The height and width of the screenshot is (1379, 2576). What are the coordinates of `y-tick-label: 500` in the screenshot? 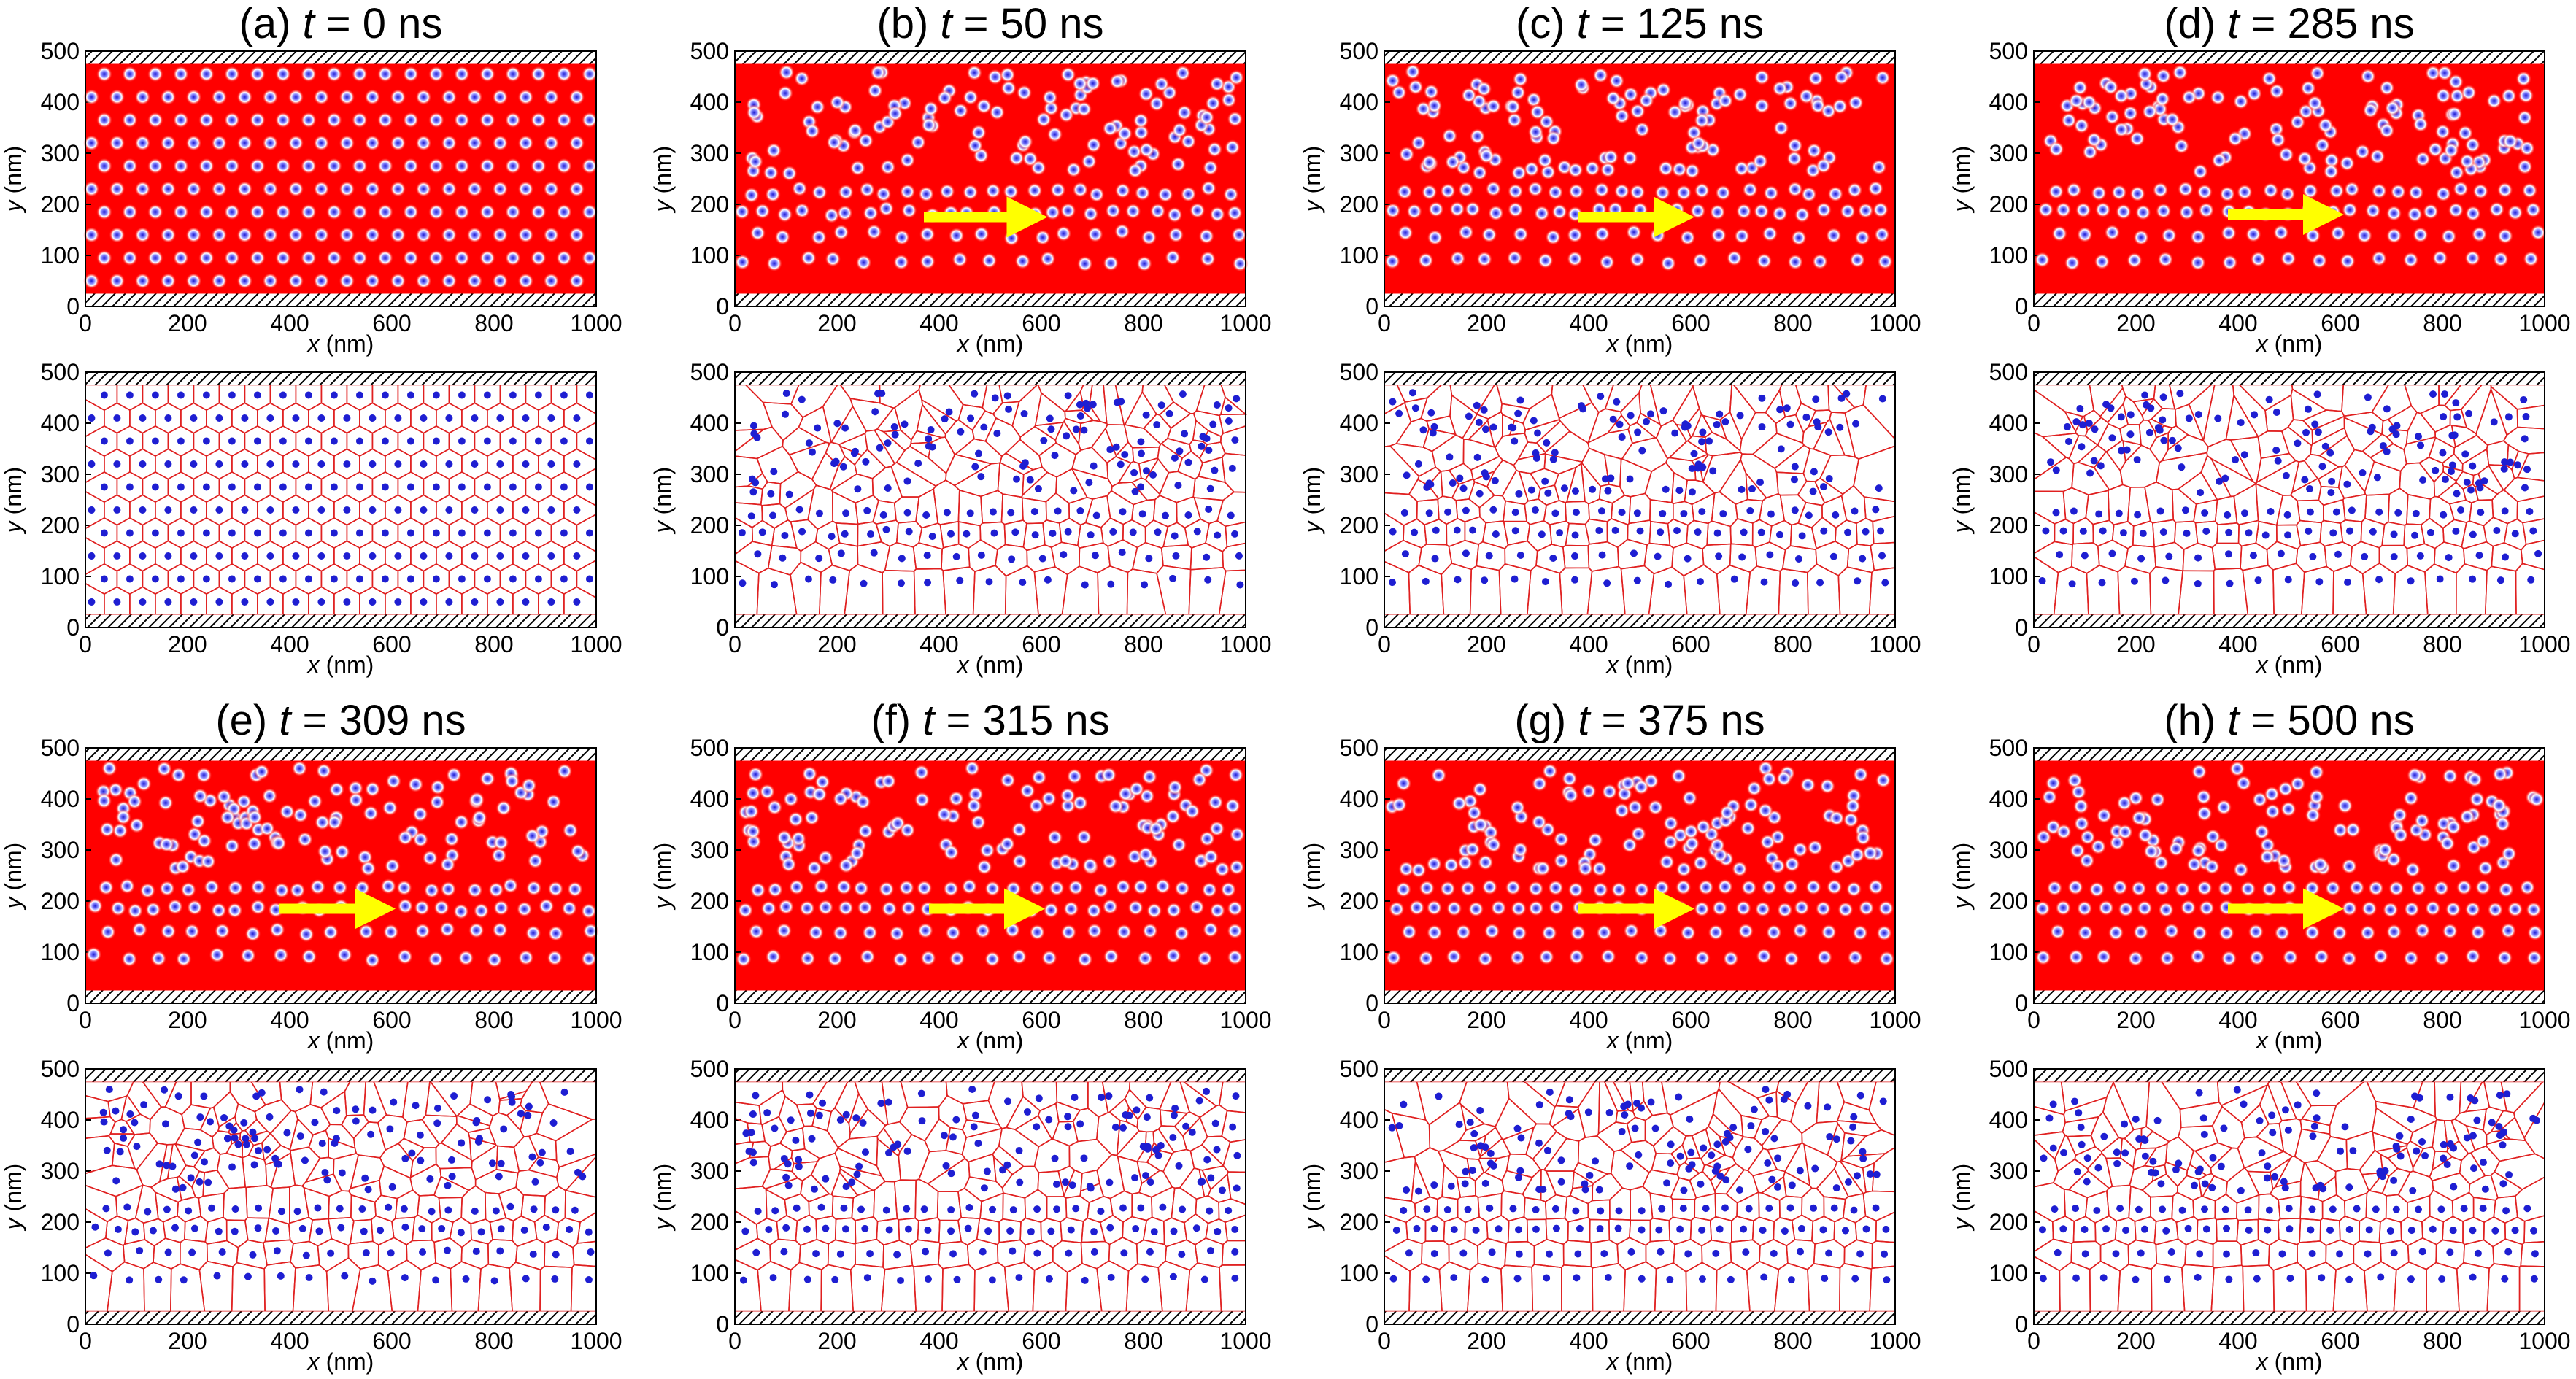 It's located at (709, 748).